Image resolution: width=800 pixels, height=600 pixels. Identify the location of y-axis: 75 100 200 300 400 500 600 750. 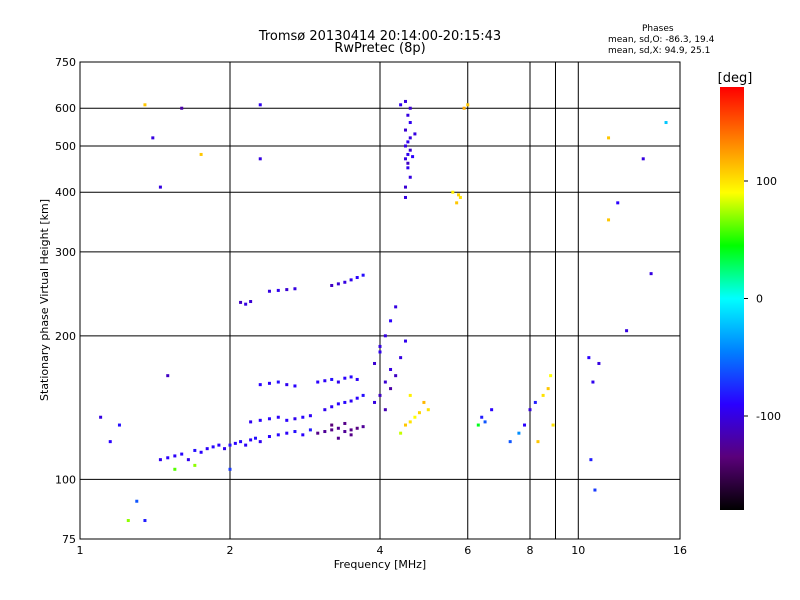
(65, 301).